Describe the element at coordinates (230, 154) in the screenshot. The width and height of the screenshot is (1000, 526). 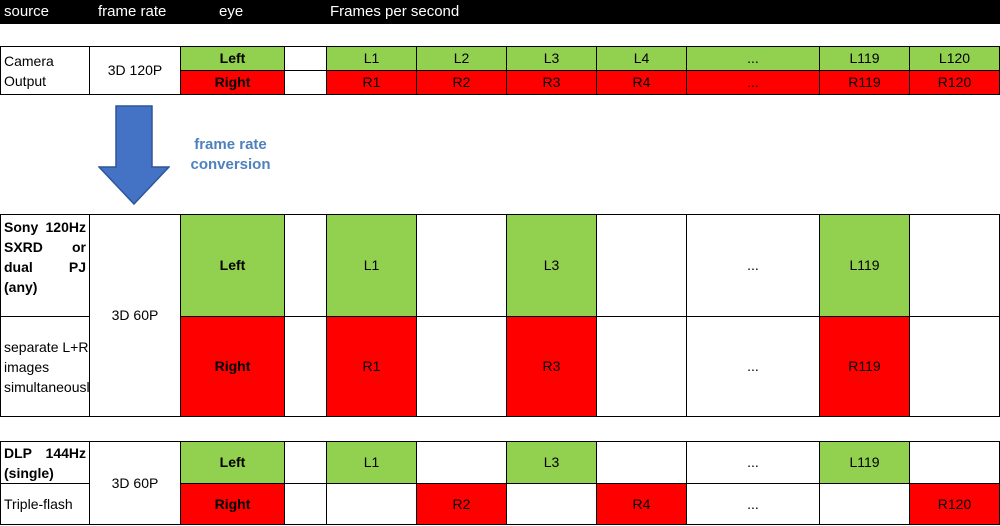
I see `frame-rate-conversion-label: frame rate conversion` at that location.